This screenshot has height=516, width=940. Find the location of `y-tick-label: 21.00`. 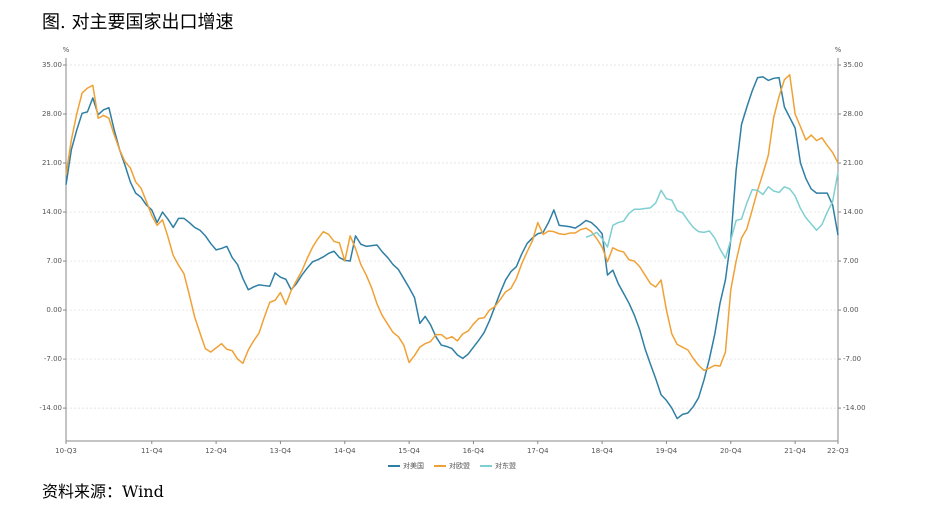

y-tick-label: 21.00 is located at coordinates (52, 163).